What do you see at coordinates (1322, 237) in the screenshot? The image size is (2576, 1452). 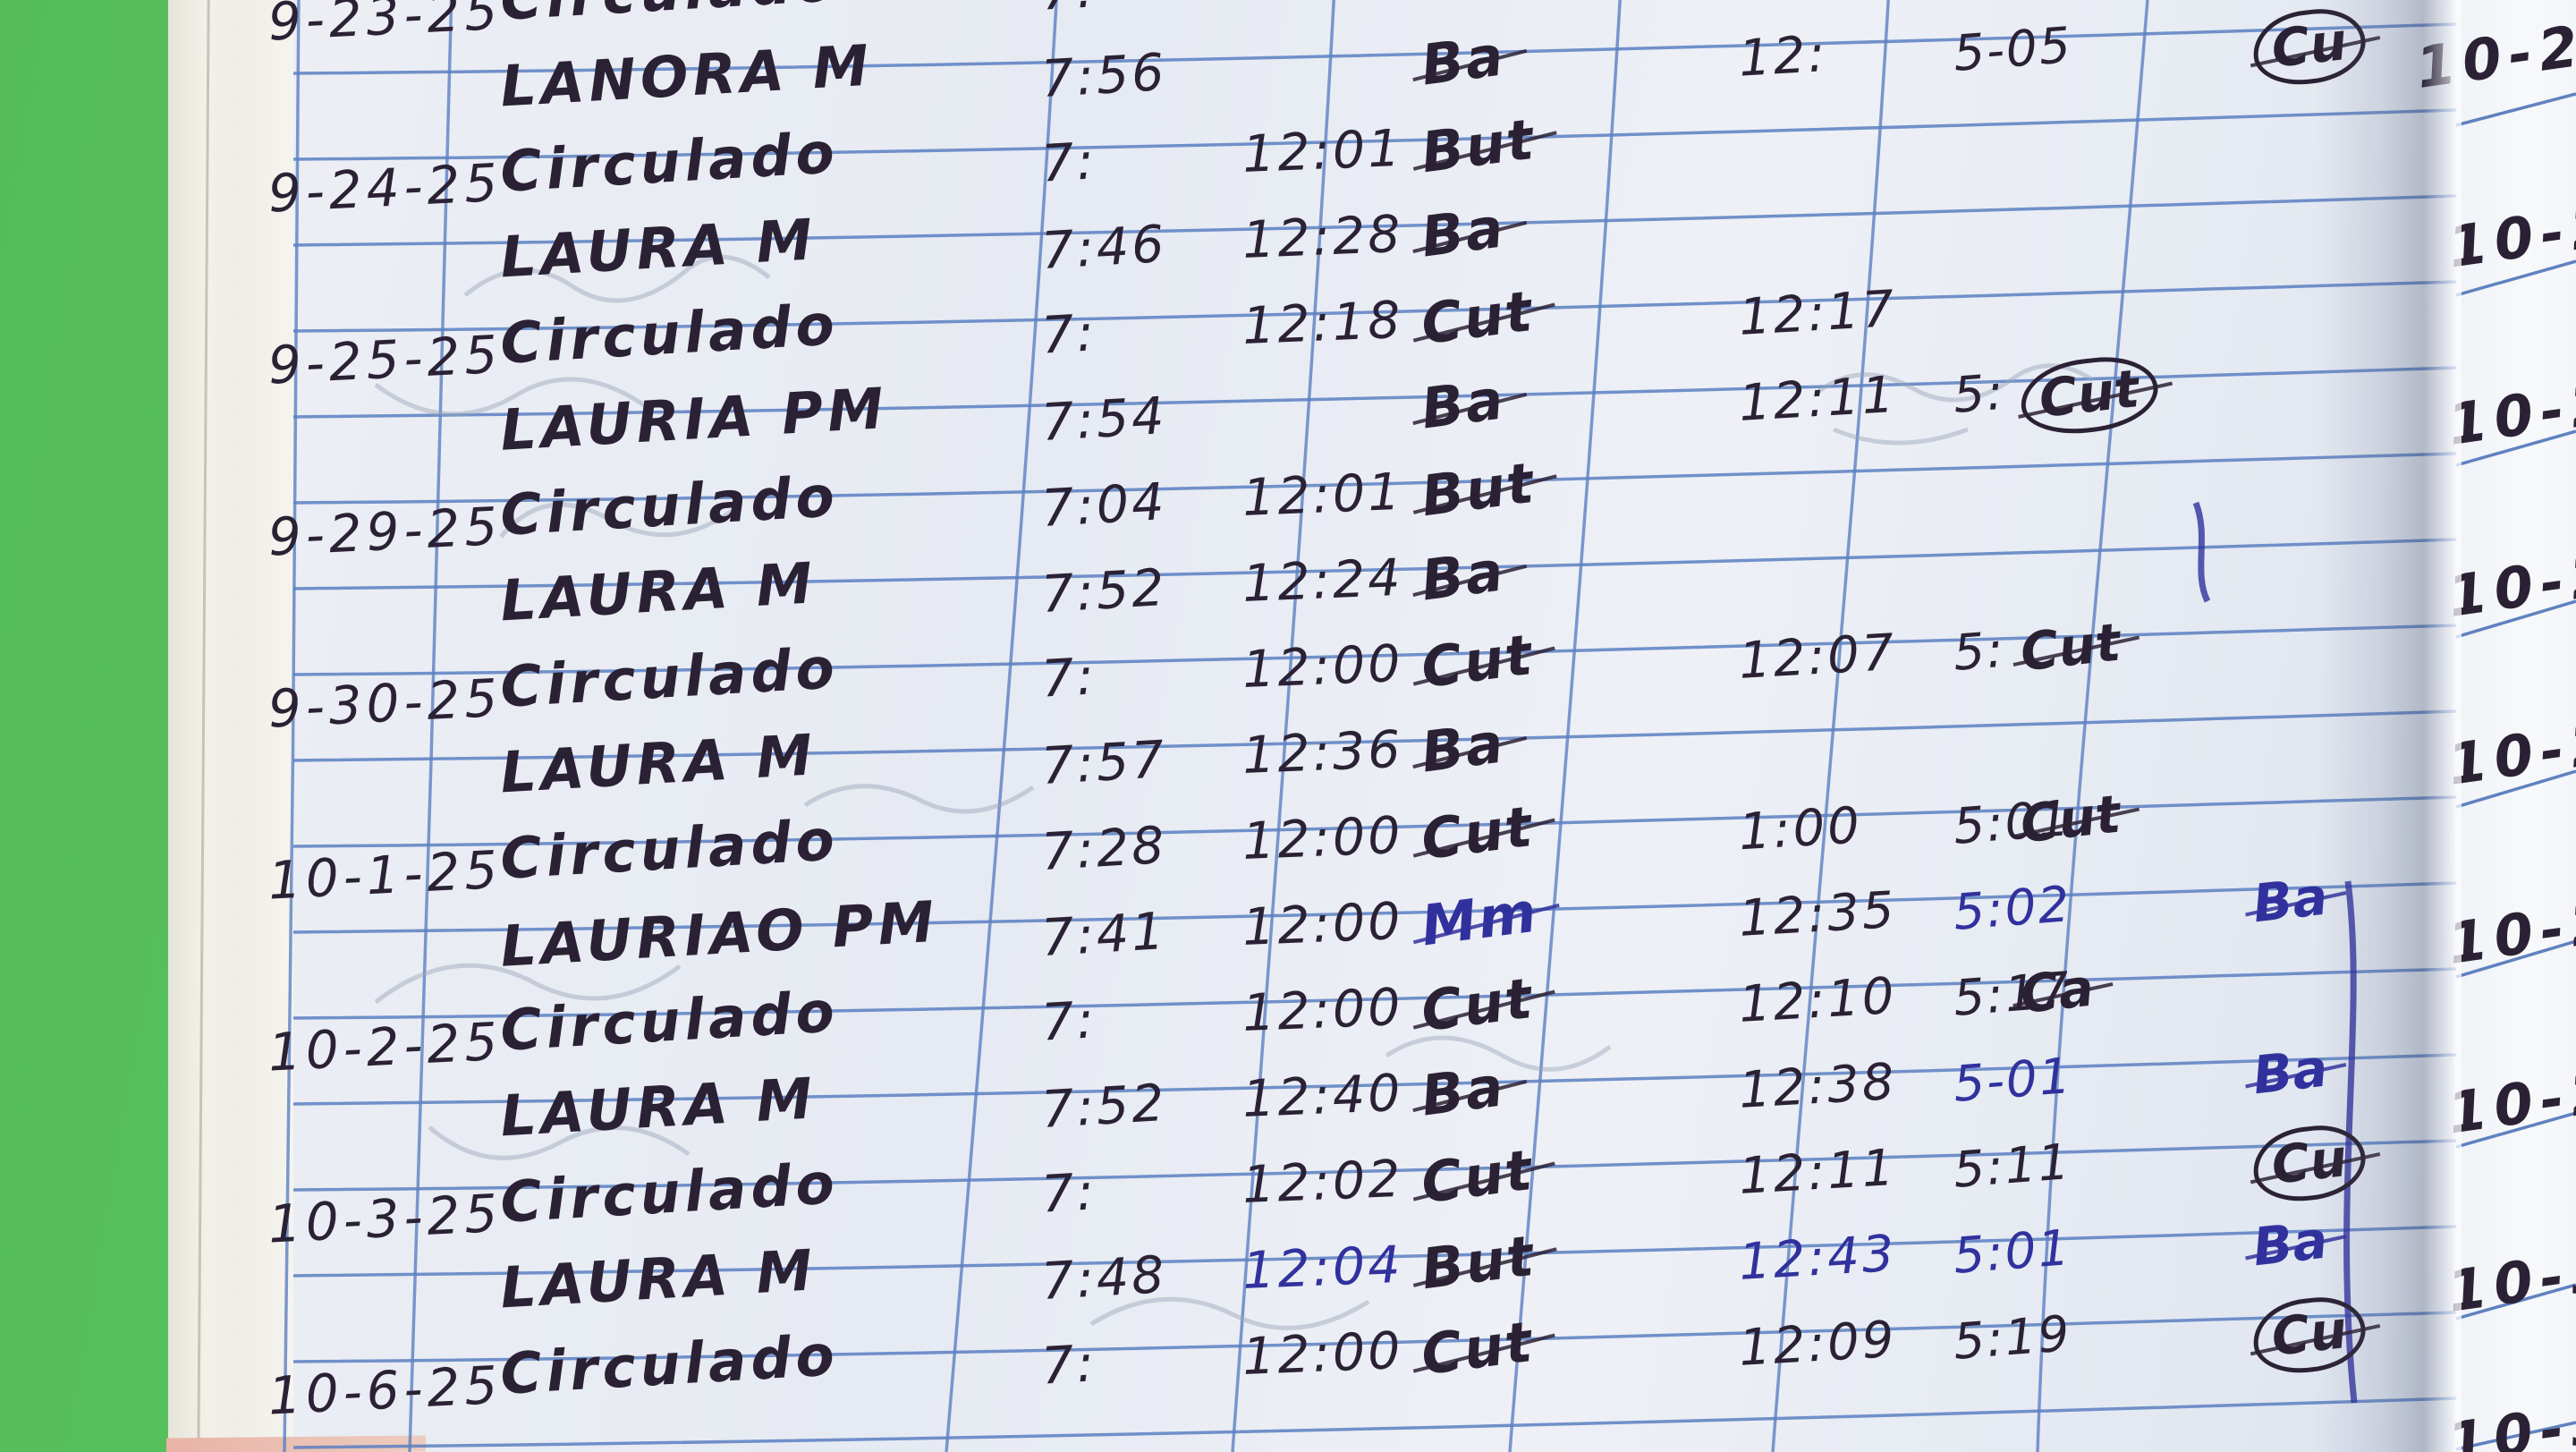 I see `time-out-cell: 12:28` at bounding box center [1322, 237].